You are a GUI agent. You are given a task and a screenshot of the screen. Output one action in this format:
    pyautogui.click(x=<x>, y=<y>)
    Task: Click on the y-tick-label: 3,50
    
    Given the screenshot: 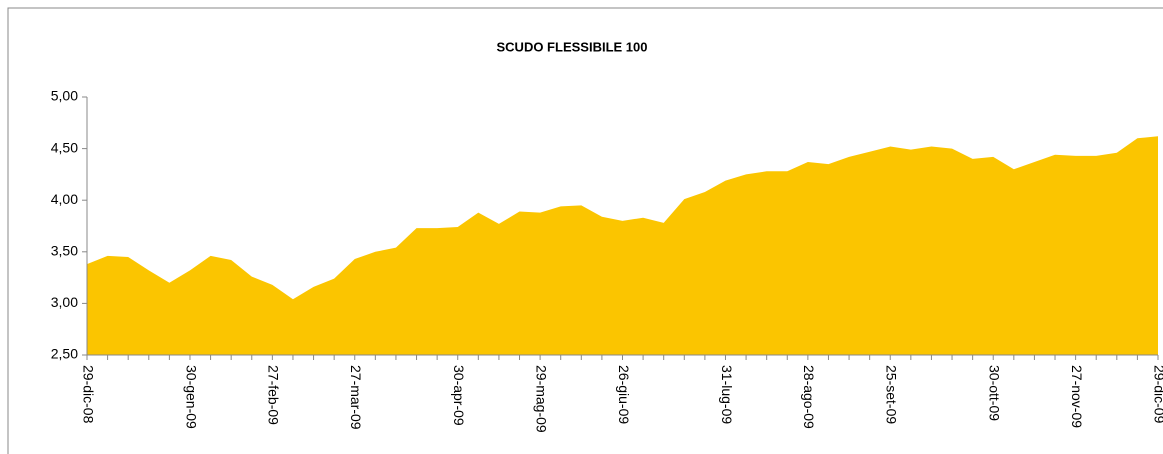 What is the action you would take?
    pyautogui.click(x=64, y=251)
    